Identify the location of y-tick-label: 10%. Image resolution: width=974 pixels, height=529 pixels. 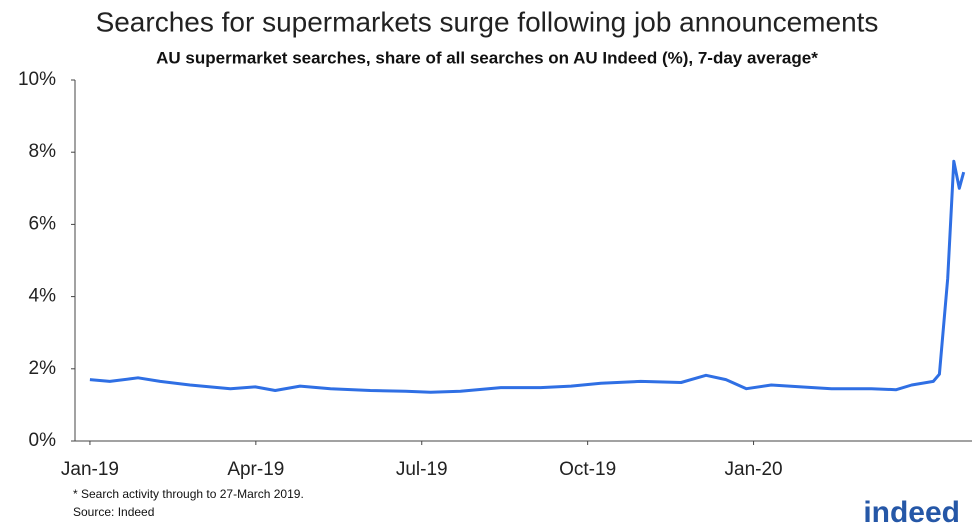
(37, 79).